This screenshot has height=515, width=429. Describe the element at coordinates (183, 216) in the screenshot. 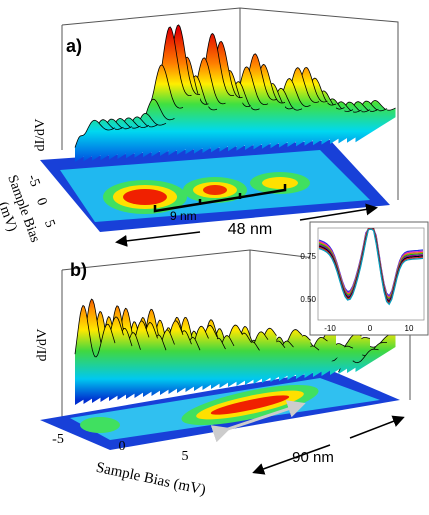

I see `spacing-label: 9 nm` at that location.